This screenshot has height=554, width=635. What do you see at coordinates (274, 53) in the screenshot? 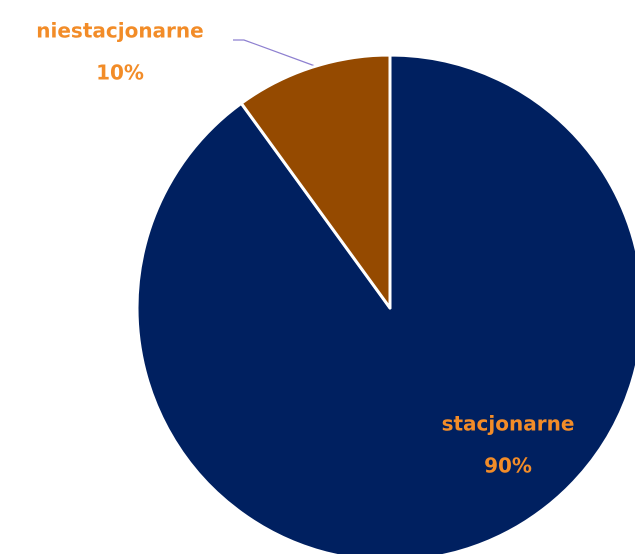
I see `leader-line` at bounding box center [274, 53].